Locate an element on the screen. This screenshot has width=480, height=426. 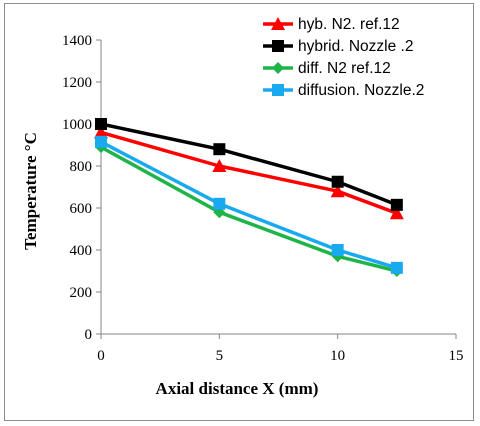
x-axis-title: Axial distance X (mm) is located at coordinates (237, 388).